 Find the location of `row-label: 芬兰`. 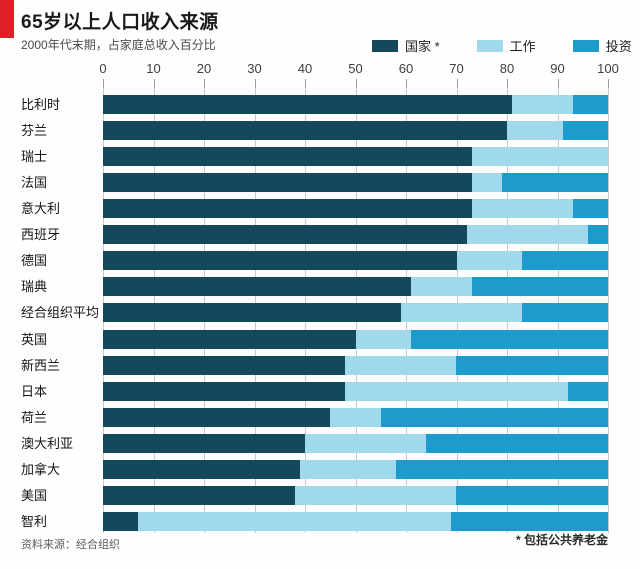

row-label: 芬兰 is located at coordinates (34, 130).